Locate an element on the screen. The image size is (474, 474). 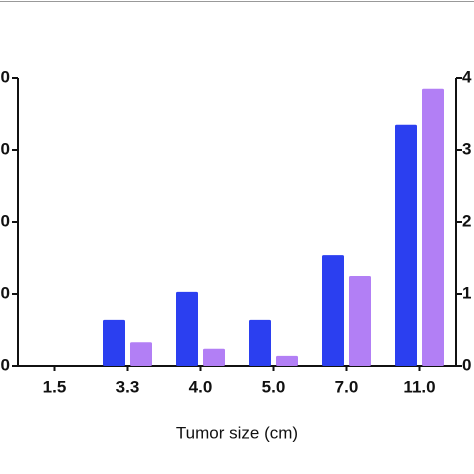
y2-tick-label: 4 is located at coordinates (467, 76).